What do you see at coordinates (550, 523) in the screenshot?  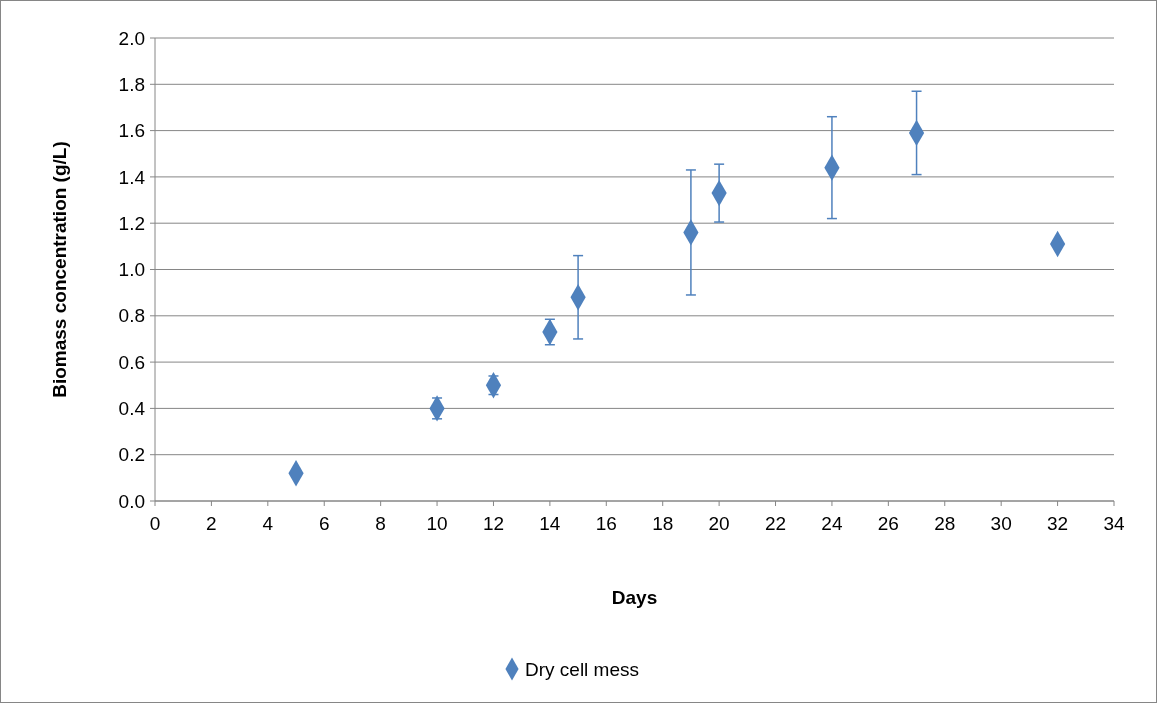 I see `x-tick-label: 14` at bounding box center [550, 523].